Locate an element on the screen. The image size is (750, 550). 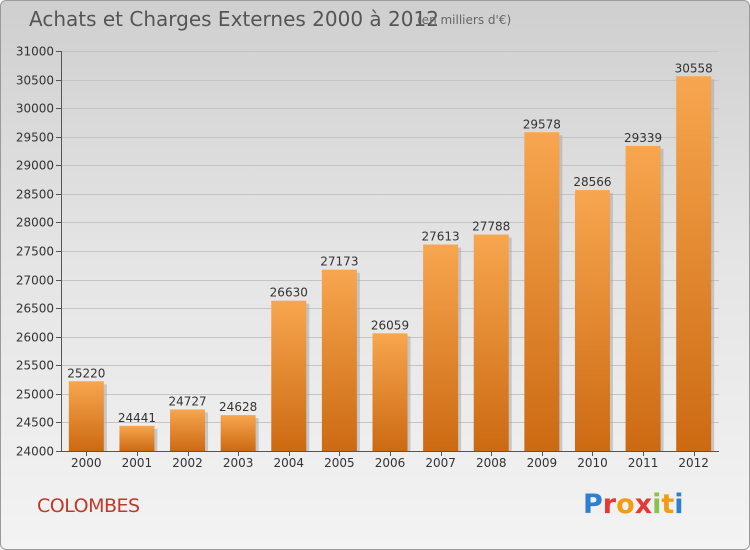
y-tick-label: 30000 is located at coordinates (35, 109).